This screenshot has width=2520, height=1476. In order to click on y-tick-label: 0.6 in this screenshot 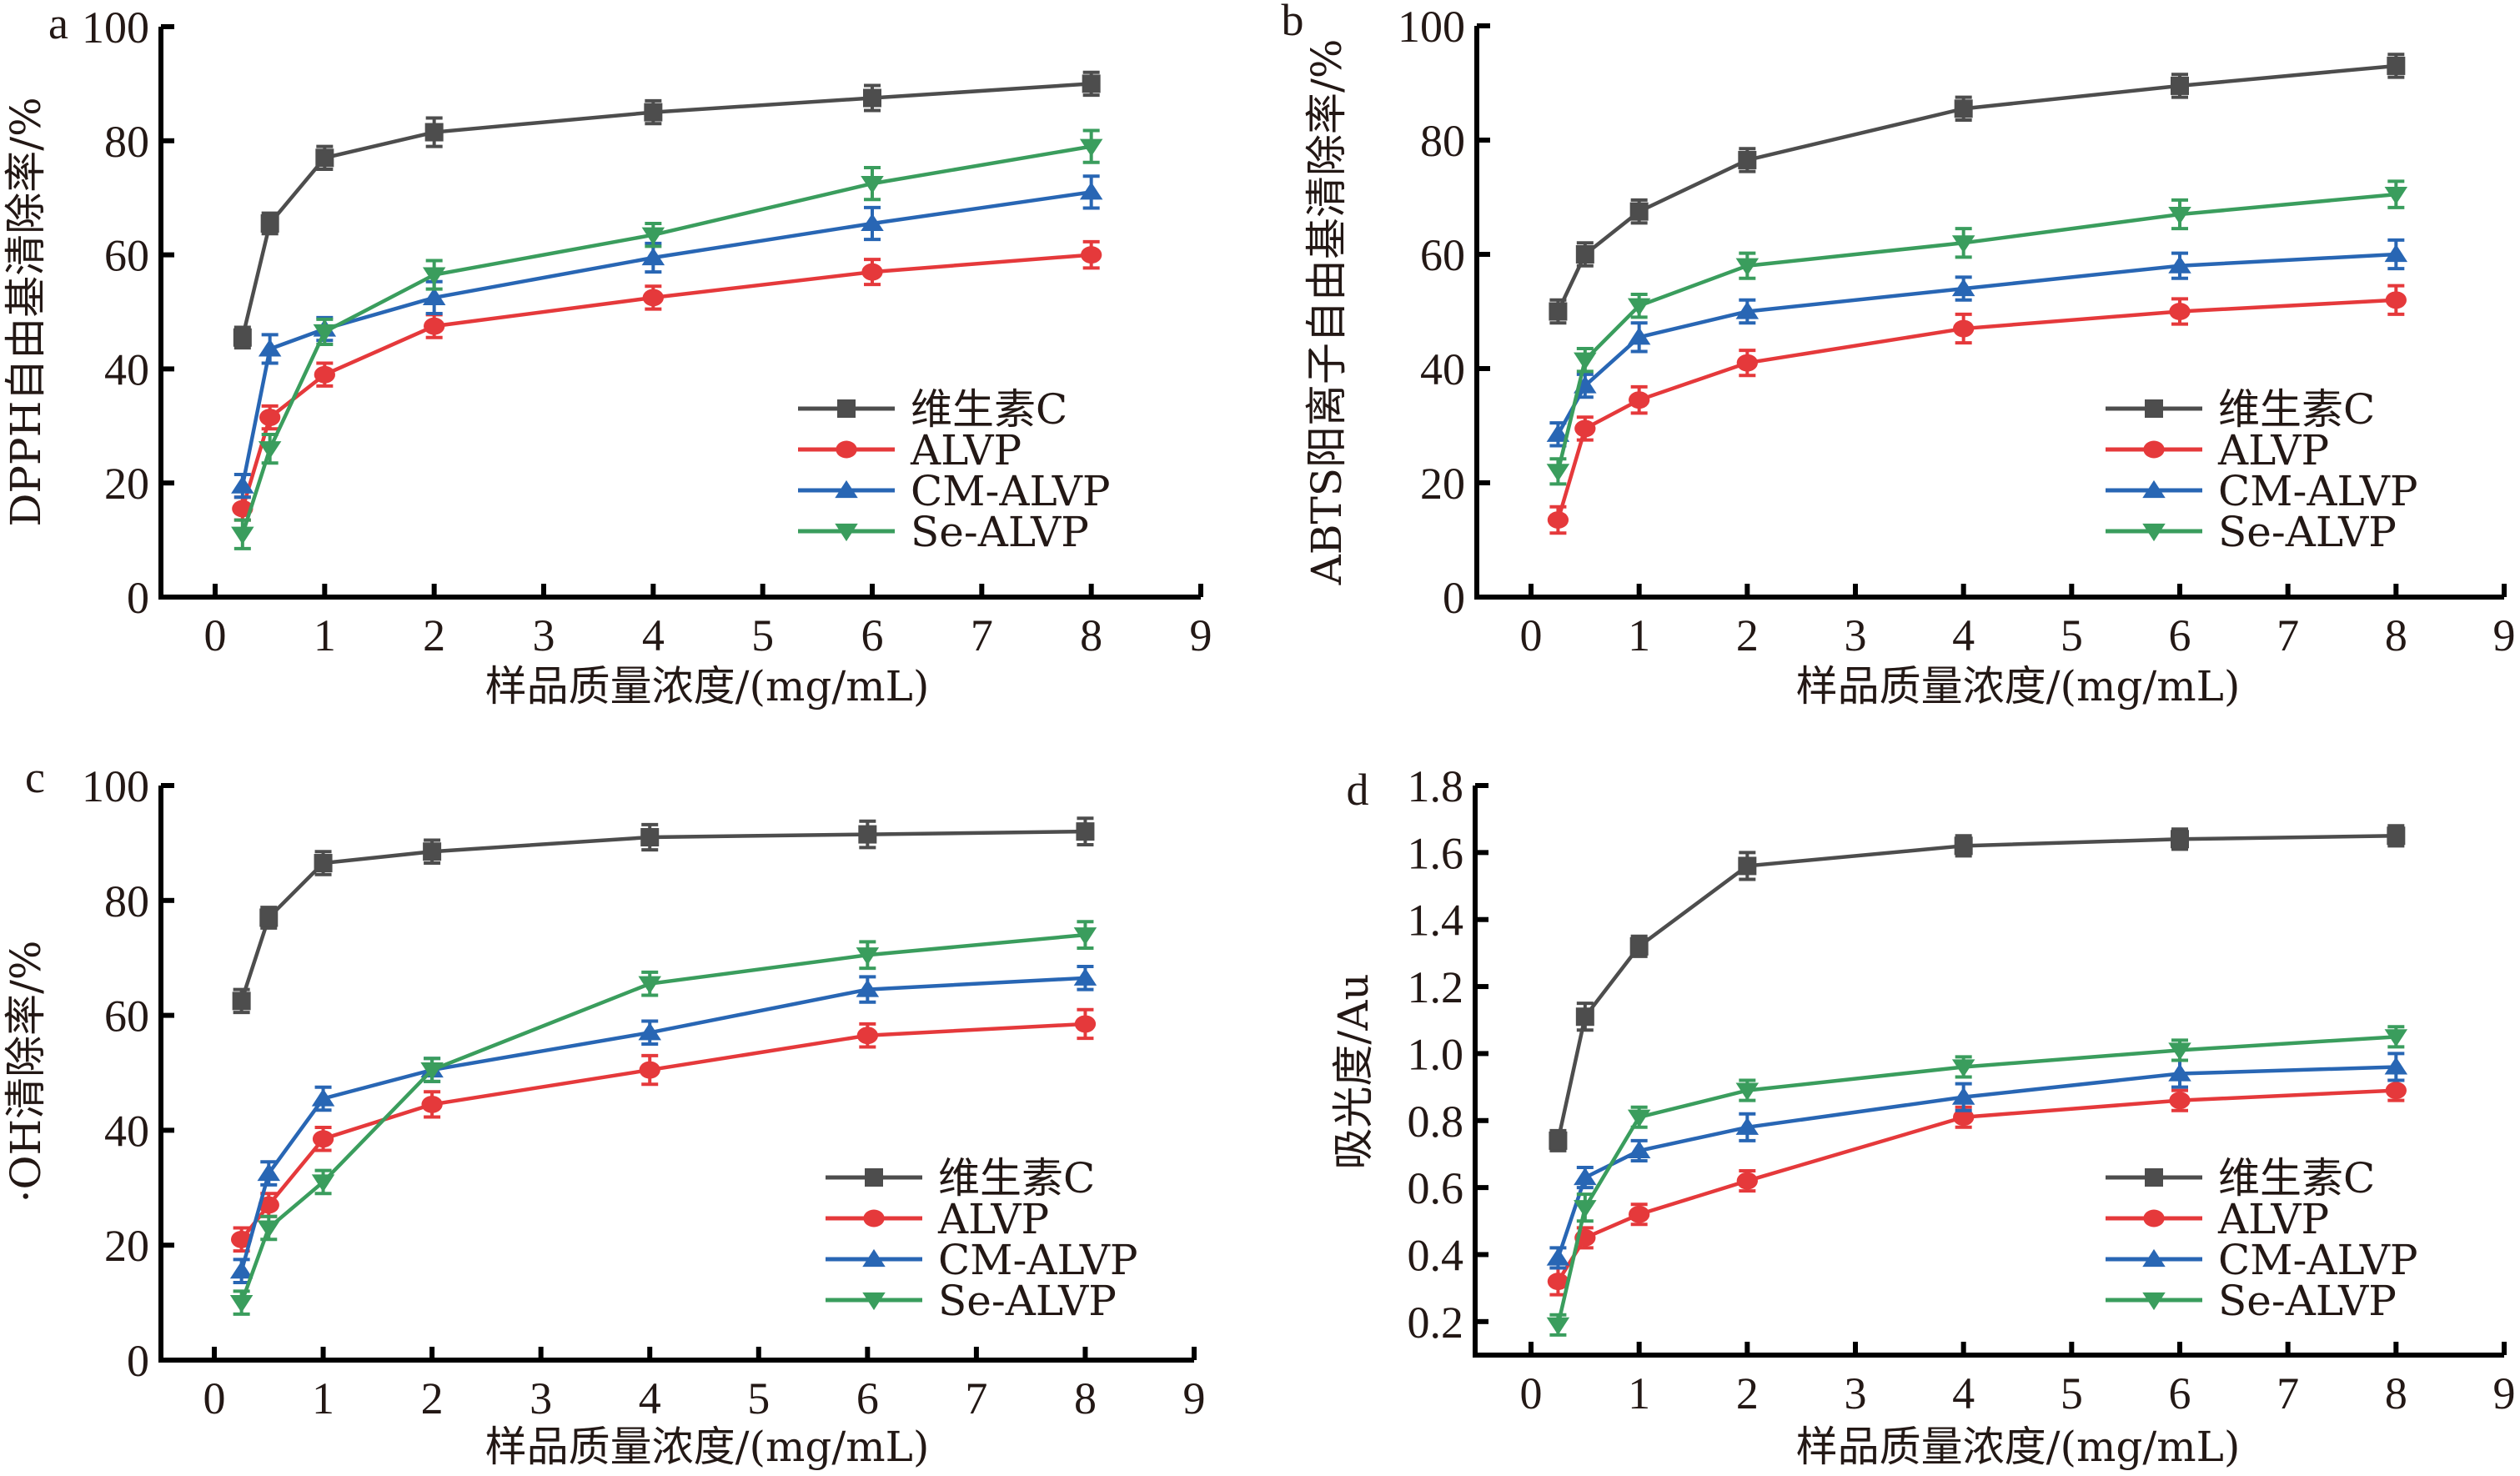, I will do `click(1436, 1188)`.